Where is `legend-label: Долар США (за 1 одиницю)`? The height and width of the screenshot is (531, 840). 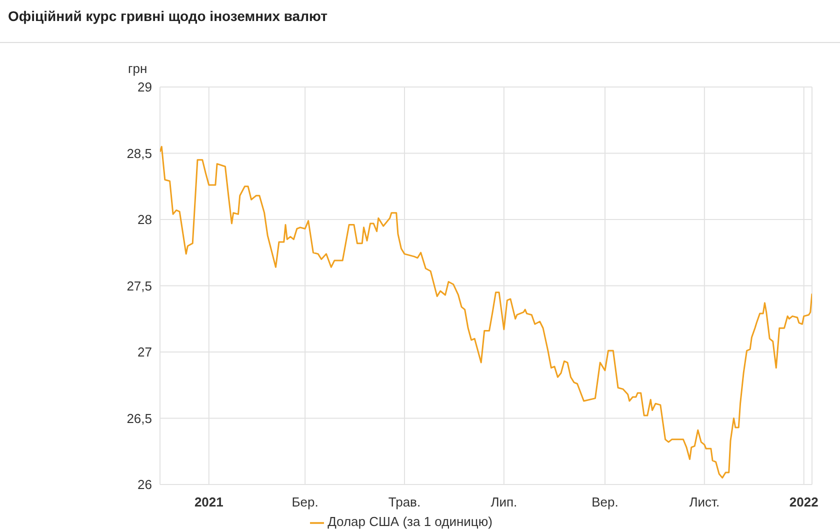 legend-label: Долар США (за 1 одиницю) is located at coordinates (410, 522).